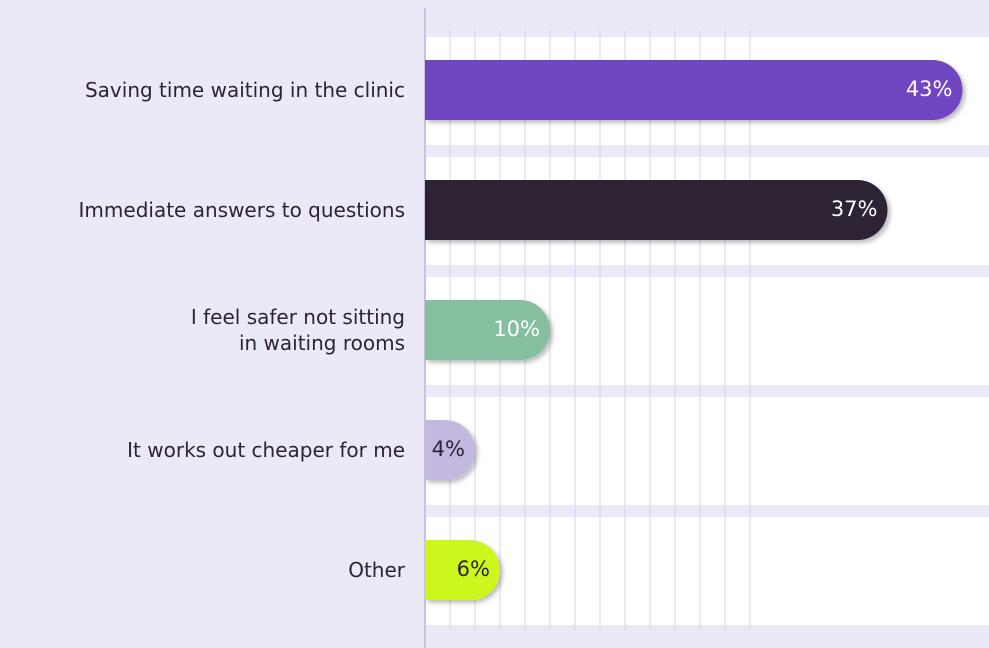  I want to click on category-label: Saving time waiting in the clinic, so click(244, 90).